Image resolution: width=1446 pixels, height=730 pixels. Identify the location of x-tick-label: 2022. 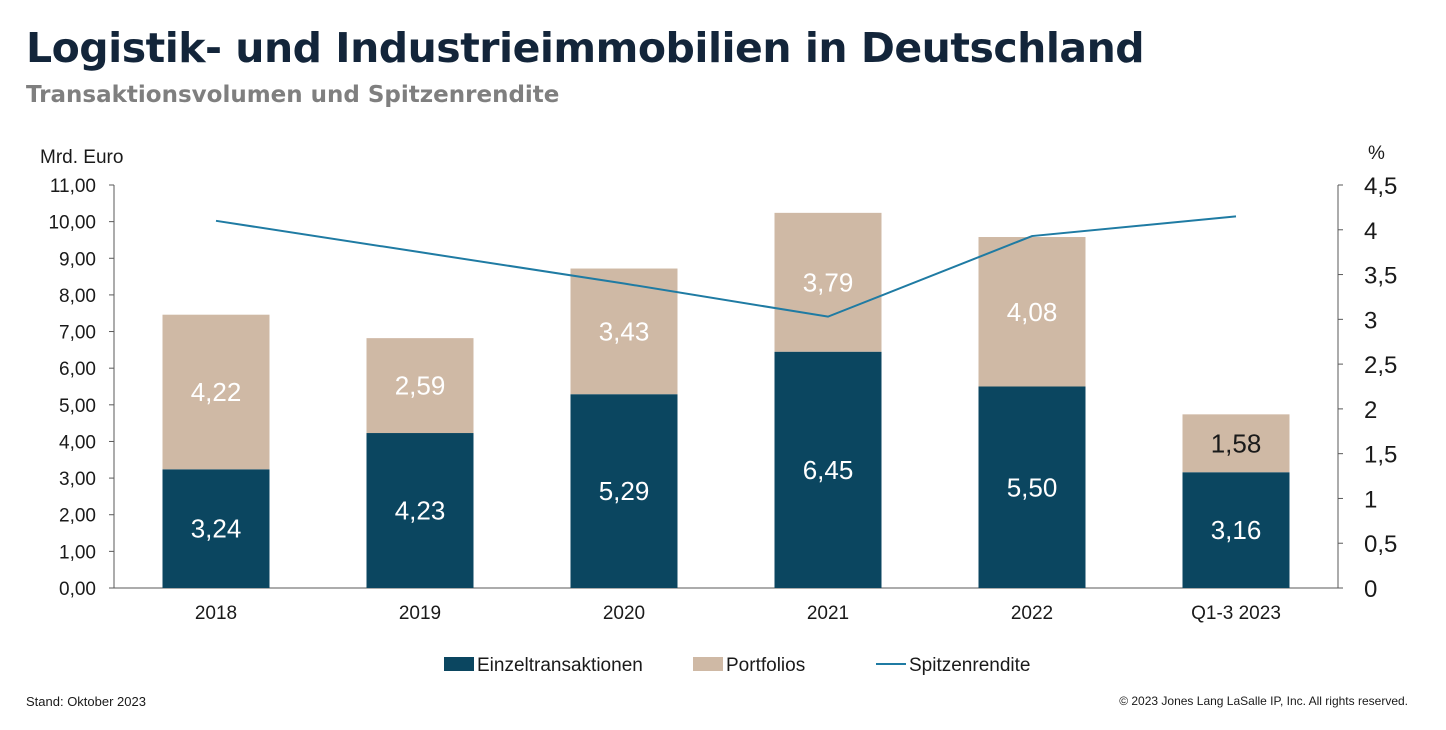
(1032, 613).